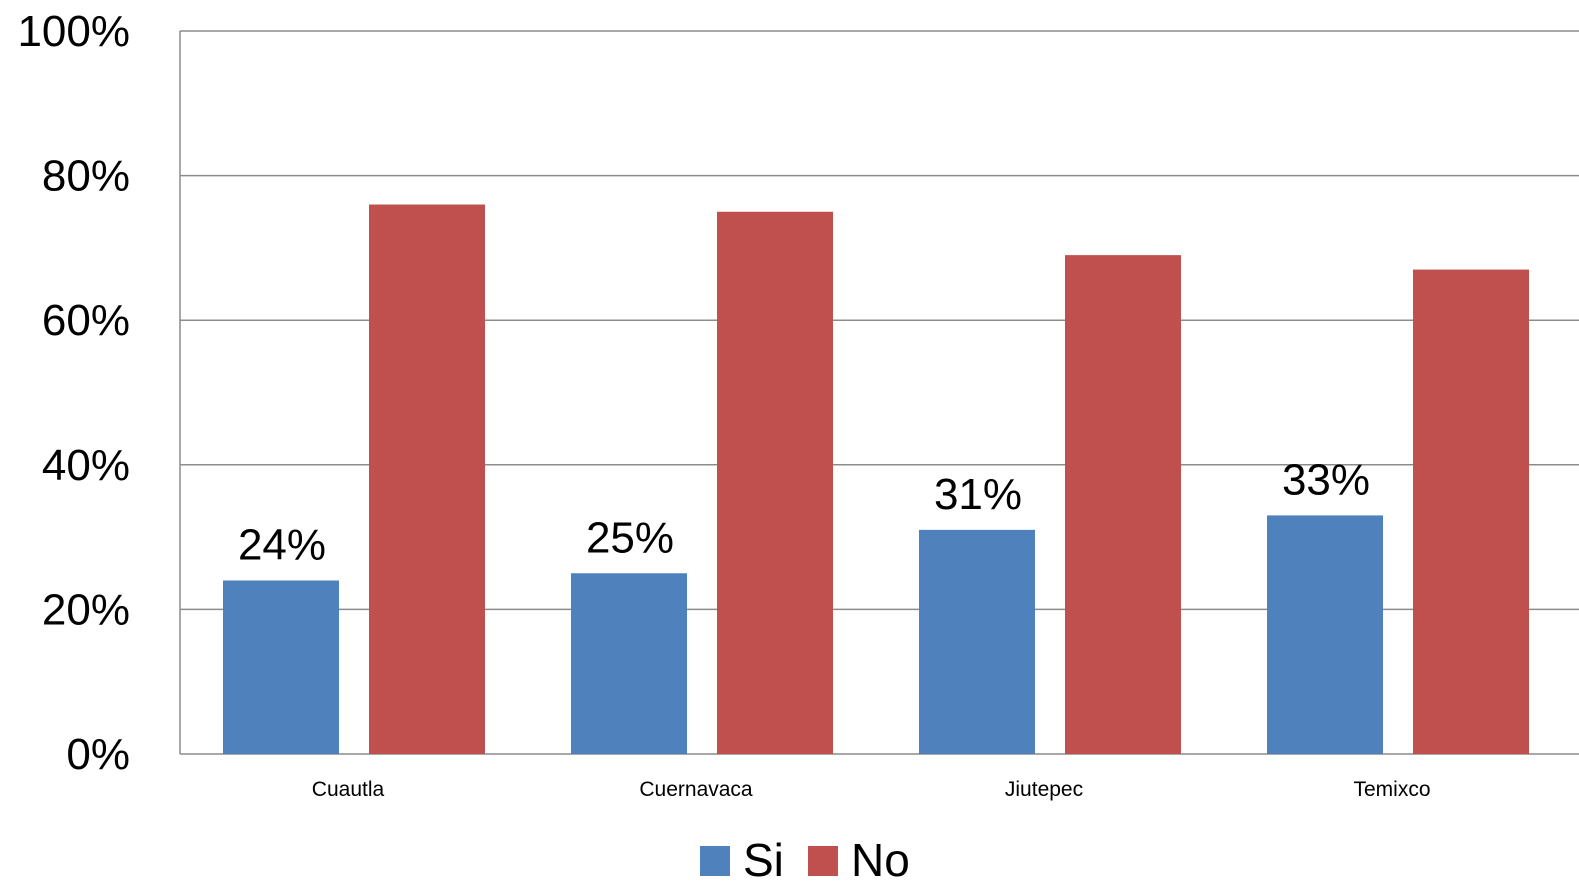 This screenshot has height=890, width=1579. What do you see at coordinates (1123, 504) in the screenshot?
I see `bar-no-jiutepec` at bounding box center [1123, 504].